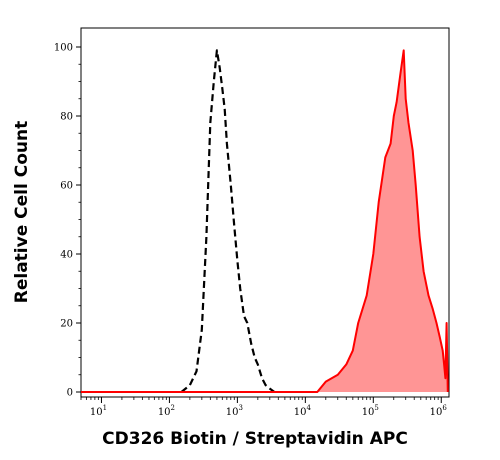 The height and width of the screenshot is (460, 500). Describe the element at coordinates (66, 117) in the screenshot. I see `y-tick-label-4: 80` at that location.